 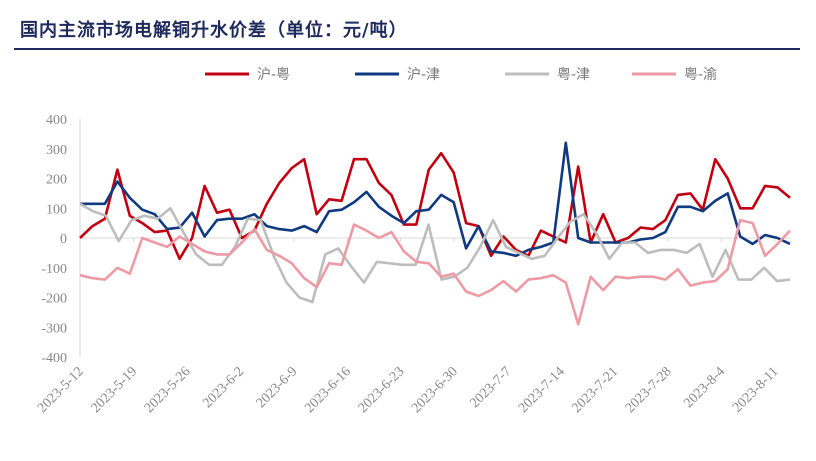 I want to click on title-underline, so click(x=407, y=49).